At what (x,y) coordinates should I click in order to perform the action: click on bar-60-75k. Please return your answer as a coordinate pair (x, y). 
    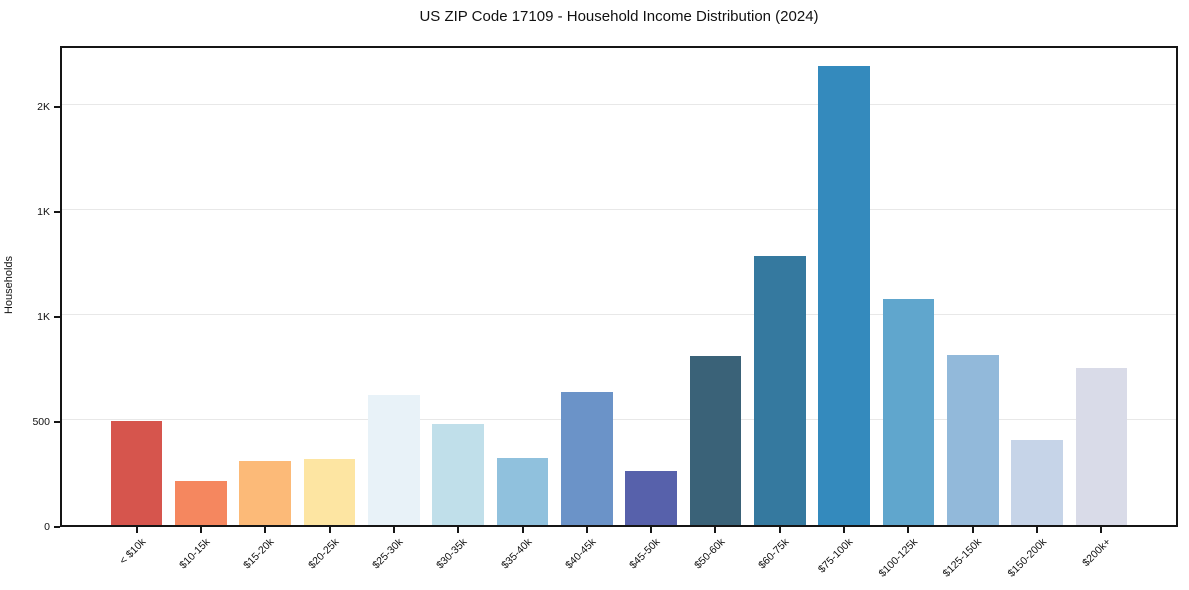
    Looking at the image, I should click on (780, 390).